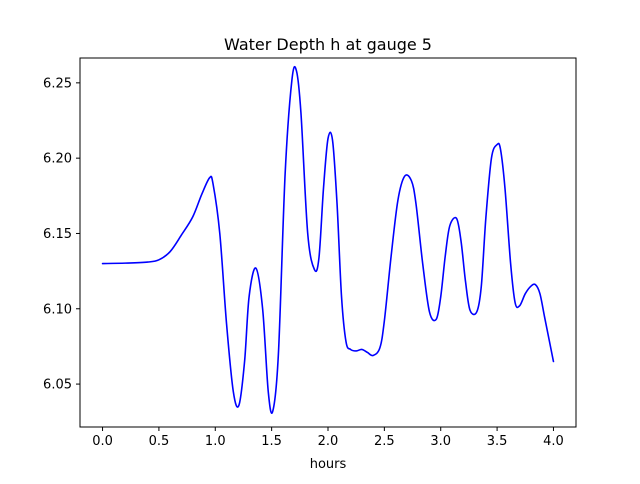  I want to click on x-tick-label: 4.0, so click(553, 441).